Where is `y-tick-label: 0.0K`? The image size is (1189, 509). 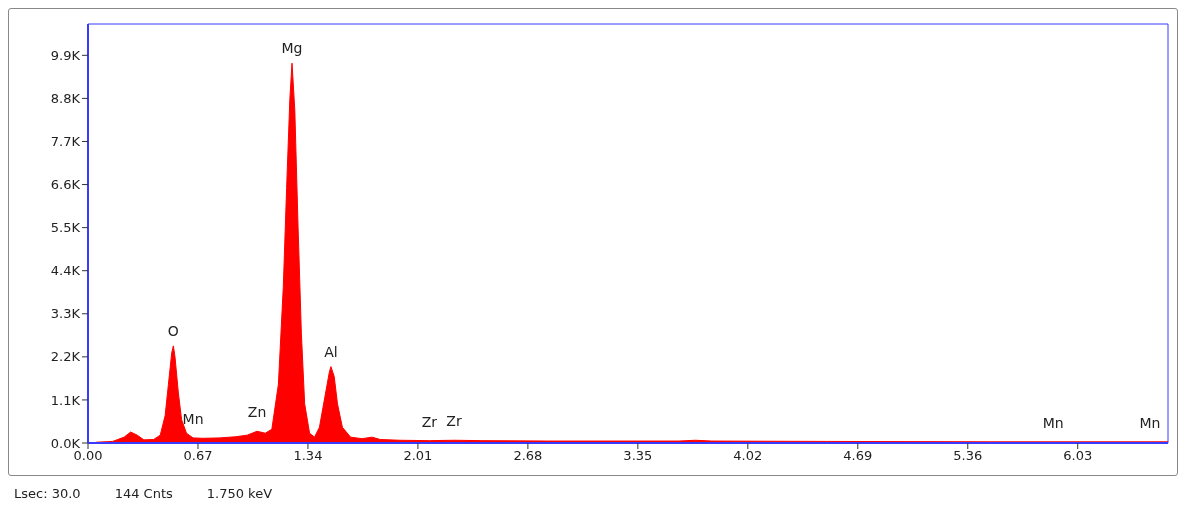 y-tick-label: 0.0K is located at coordinates (65, 443).